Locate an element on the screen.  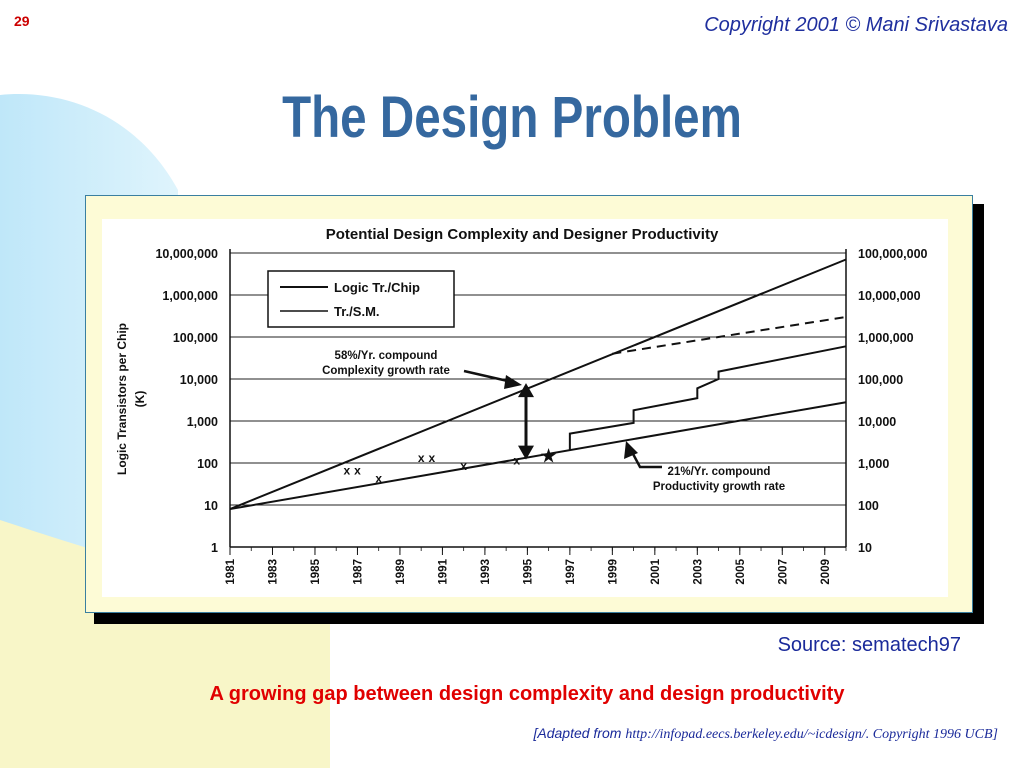
y-tick-label: 10,000 is located at coordinates (199, 380).